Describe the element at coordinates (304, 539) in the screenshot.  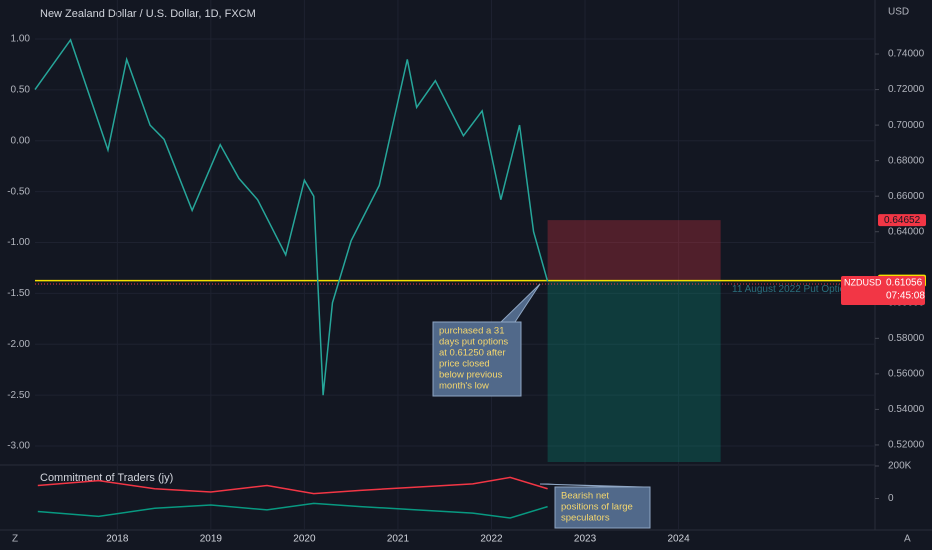
I see `x-tick-label: 2020` at that location.